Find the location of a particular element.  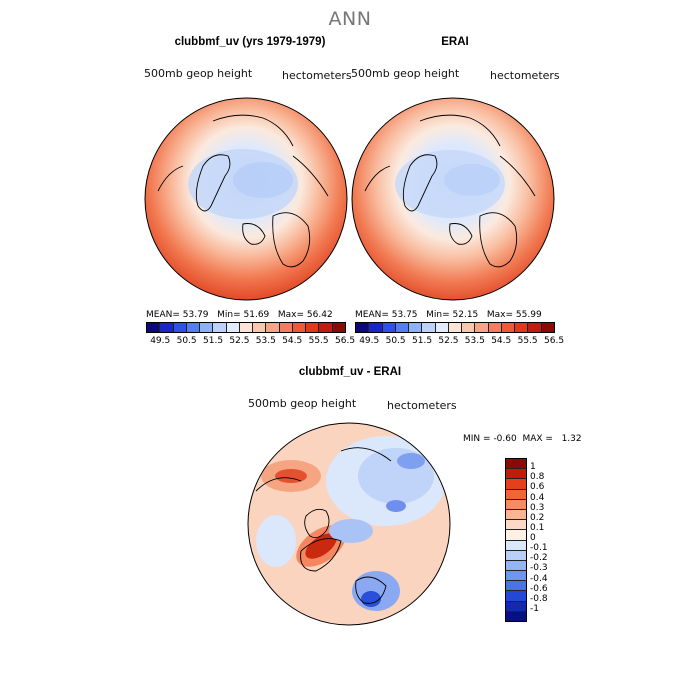

panel-2-variable: 500mb geop height is located at coordinates (405, 73).